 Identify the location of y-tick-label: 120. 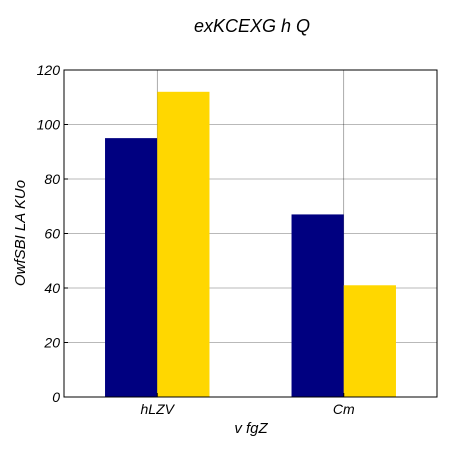
(49, 70).